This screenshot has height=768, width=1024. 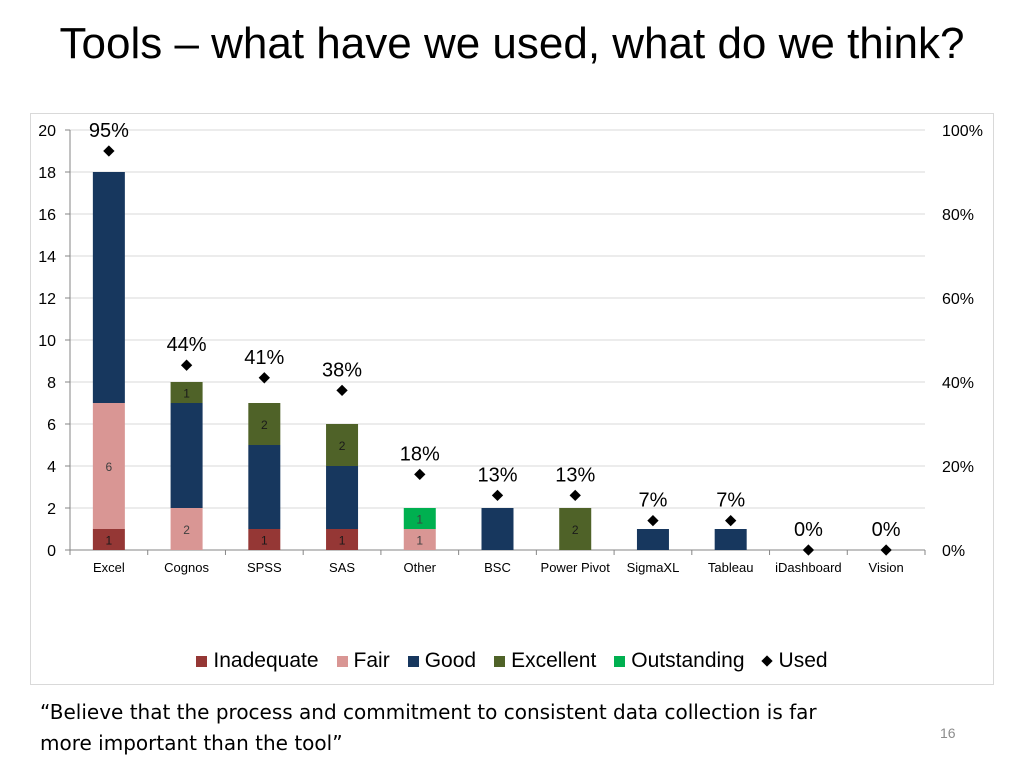 I want to click on legend-label-used: Used, so click(x=803, y=660).